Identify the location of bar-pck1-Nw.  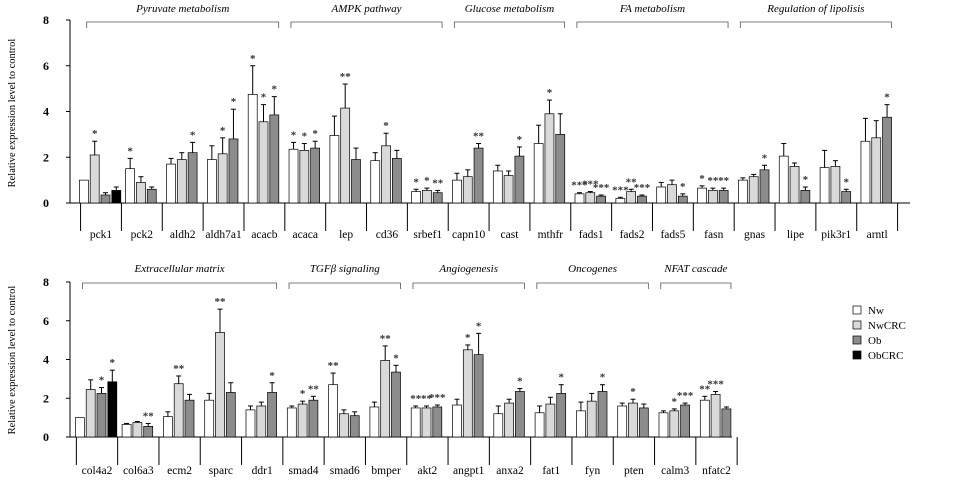
(84, 191).